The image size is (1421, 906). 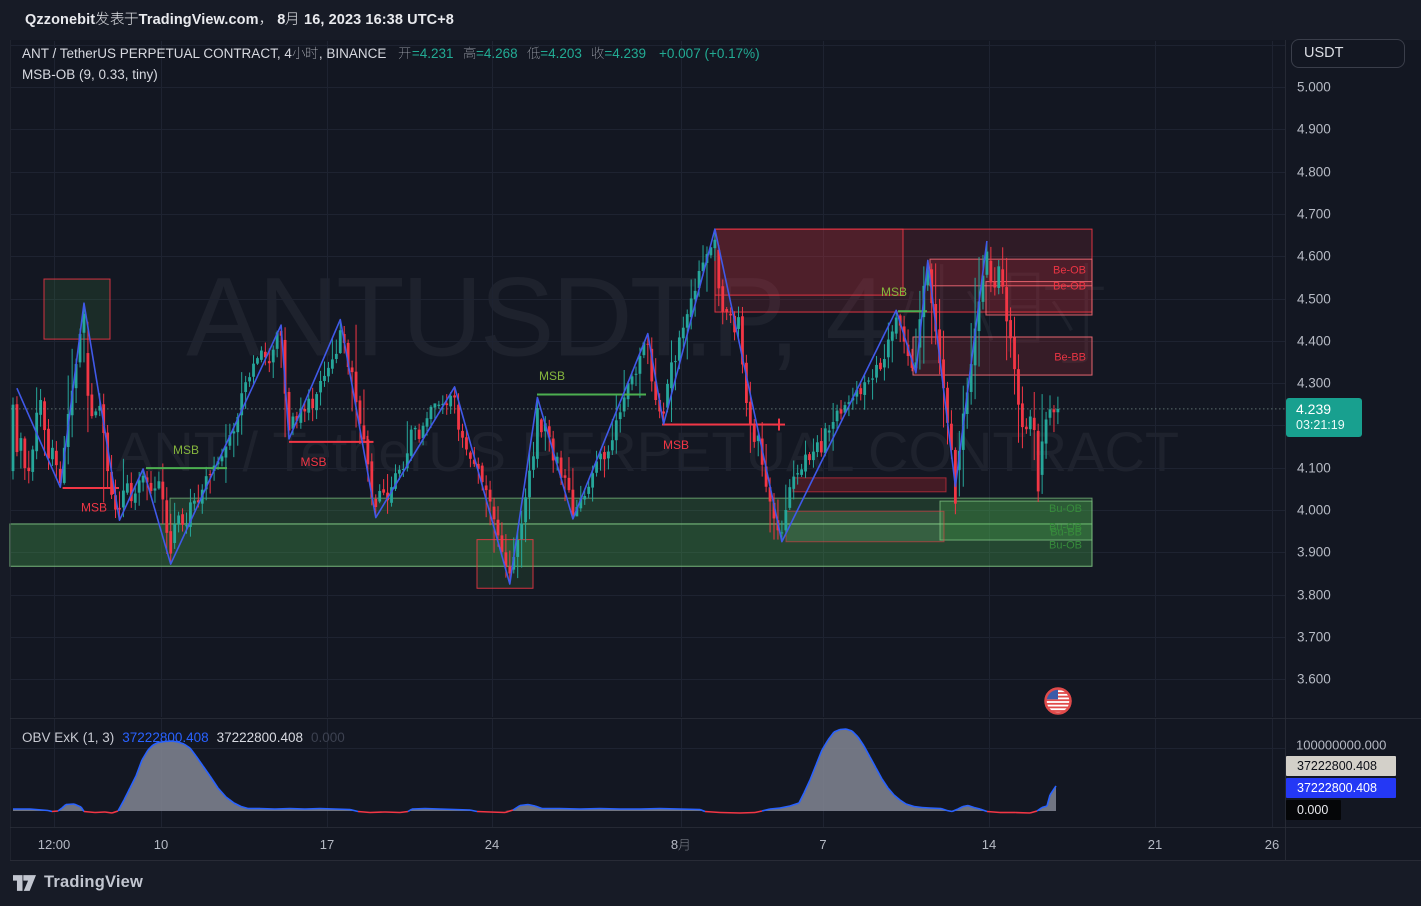 What do you see at coordinates (710, 883) in the screenshot?
I see `footer-bar: TradingView` at bounding box center [710, 883].